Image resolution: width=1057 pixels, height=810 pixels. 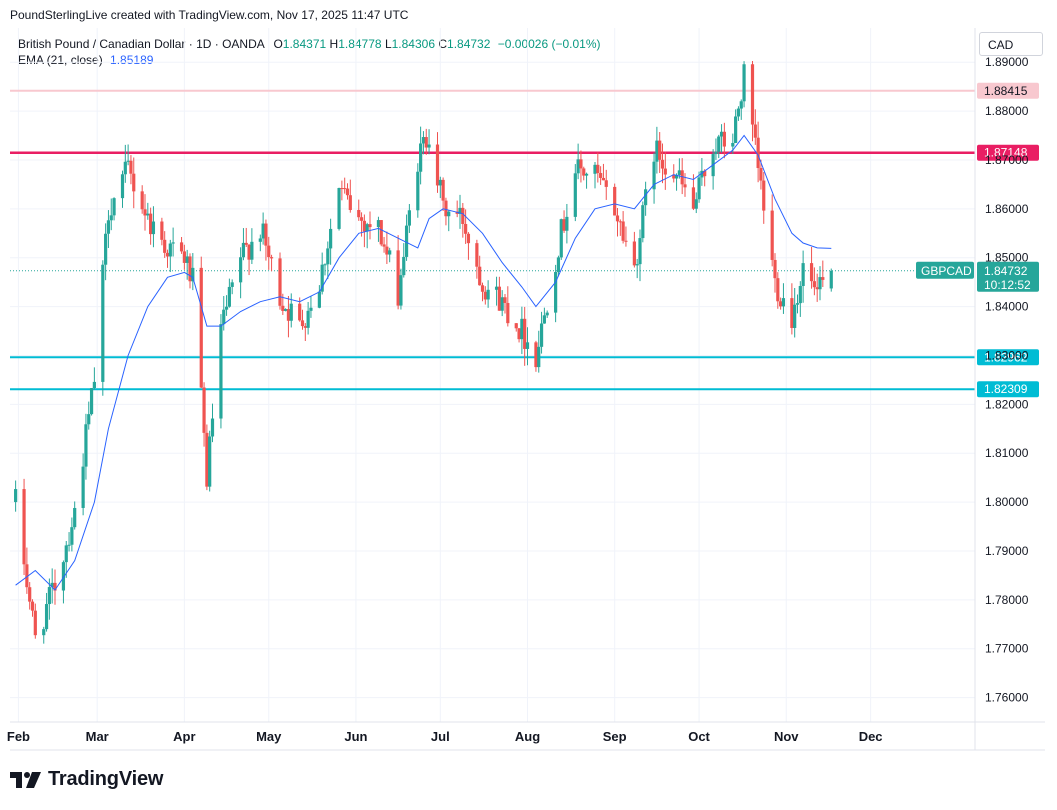 What do you see at coordinates (97, 736) in the screenshot?
I see `x-tick-label: Mar` at bounding box center [97, 736].